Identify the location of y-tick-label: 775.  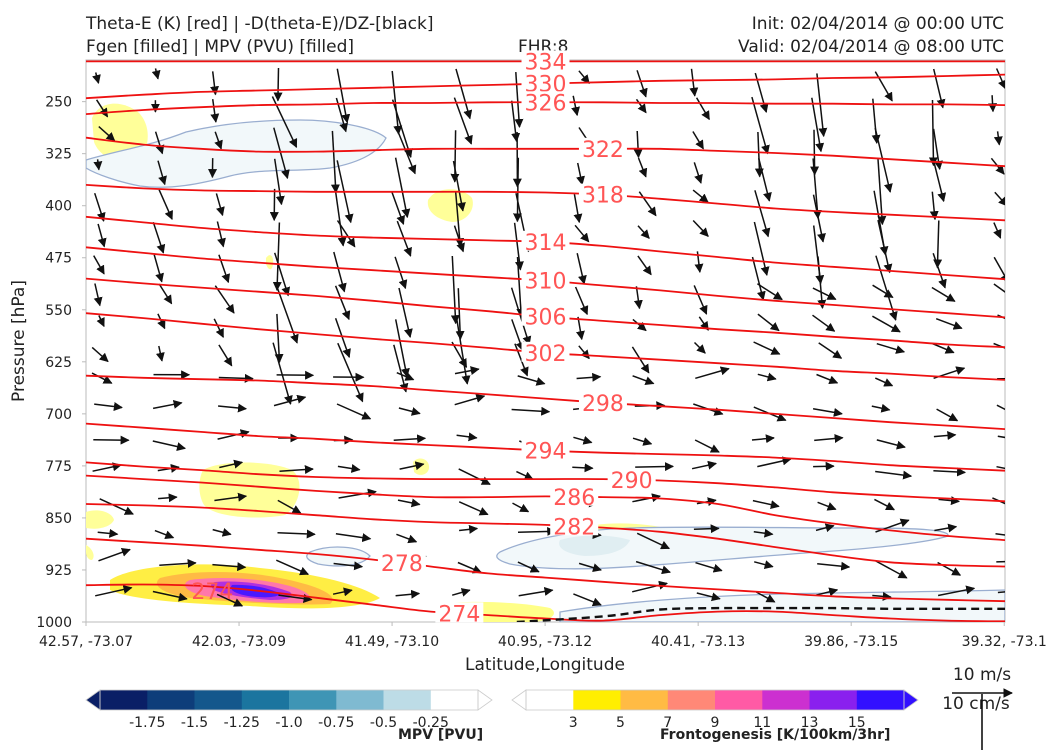
(58, 467).